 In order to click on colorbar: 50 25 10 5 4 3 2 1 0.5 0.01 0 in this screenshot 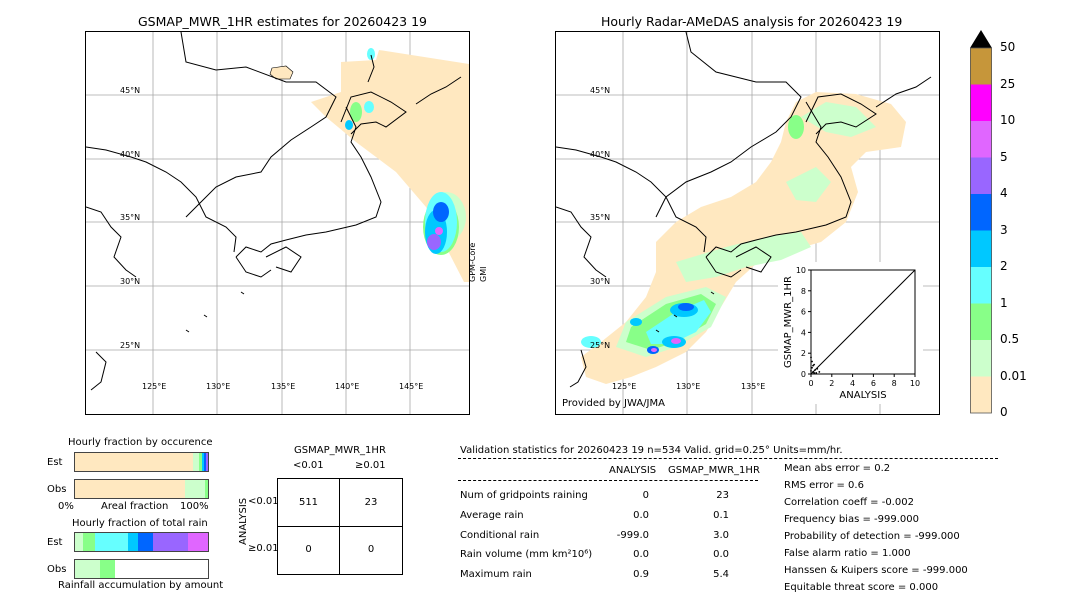, I will do `click(1000, 224)`.